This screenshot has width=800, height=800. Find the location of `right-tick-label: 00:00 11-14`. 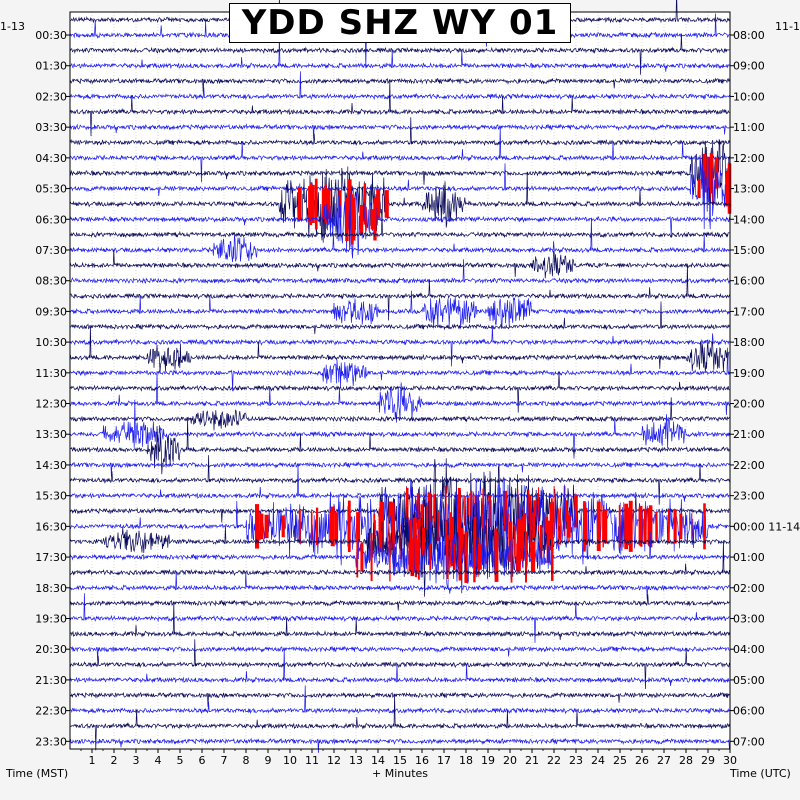

right-tick-label: 00:00 11-14 is located at coordinates (766, 526).